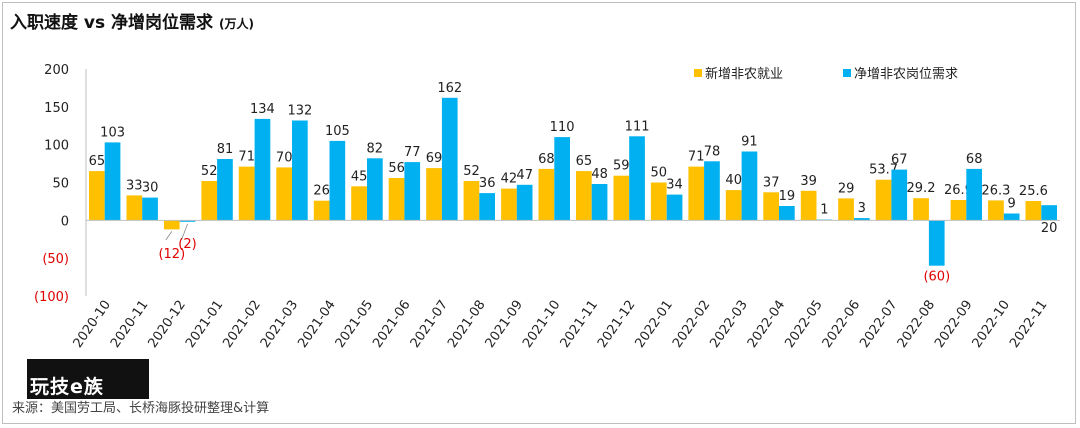  What do you see at coordinates (56, 70) in the screenshot?
I see `y-tick-label: 200` at bounding box center [56, 70].